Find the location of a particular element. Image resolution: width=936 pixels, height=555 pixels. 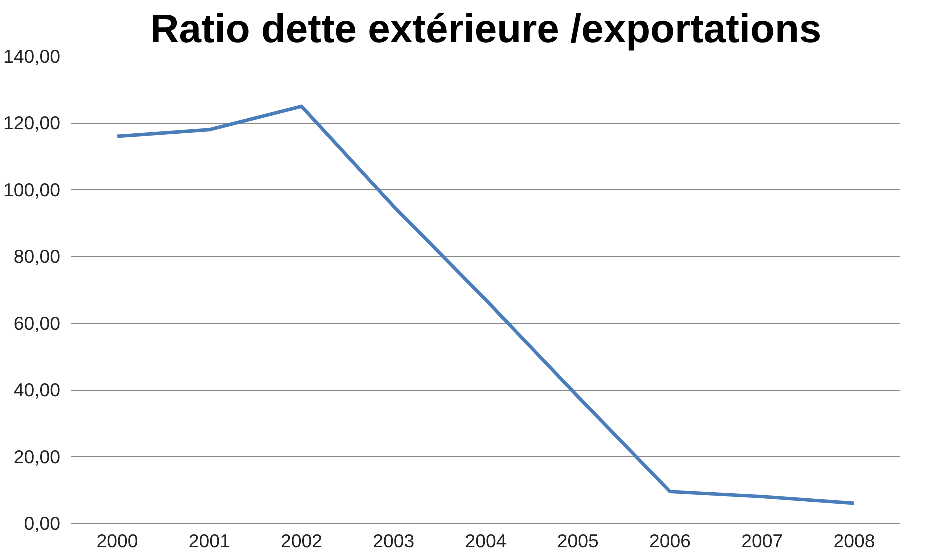

y-tick-label: 20,00 is located at coordinates (37, 457).